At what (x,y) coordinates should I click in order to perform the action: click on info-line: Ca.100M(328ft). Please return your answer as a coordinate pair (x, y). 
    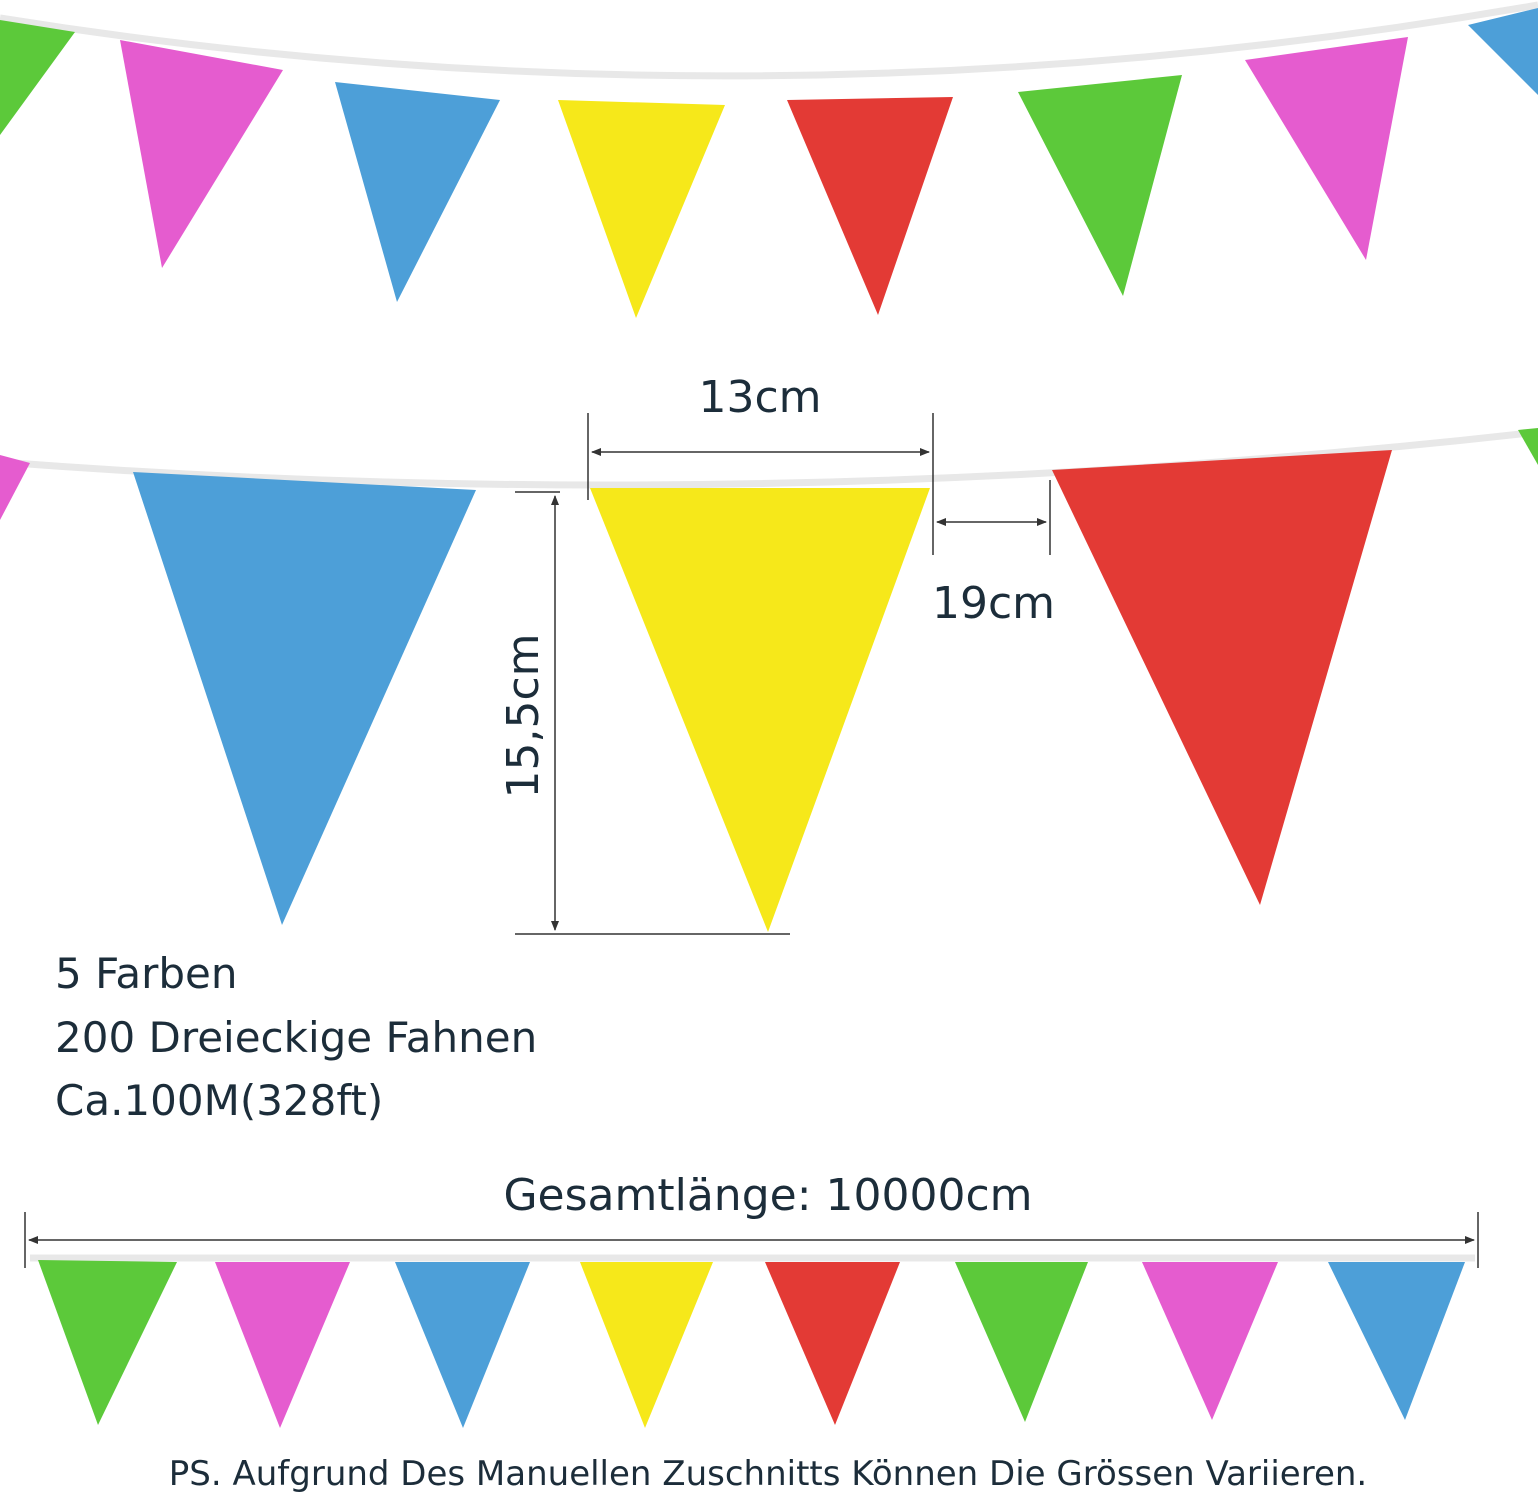
    Looking at the image, I should click on (219, 1100).